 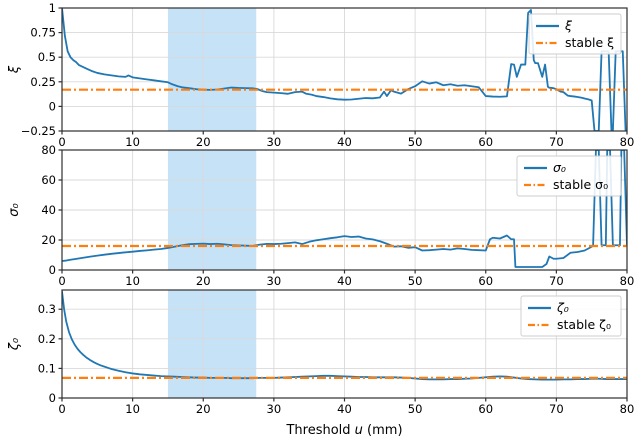 I want to click on ytick-label: 60, so click(x=48, y=180).